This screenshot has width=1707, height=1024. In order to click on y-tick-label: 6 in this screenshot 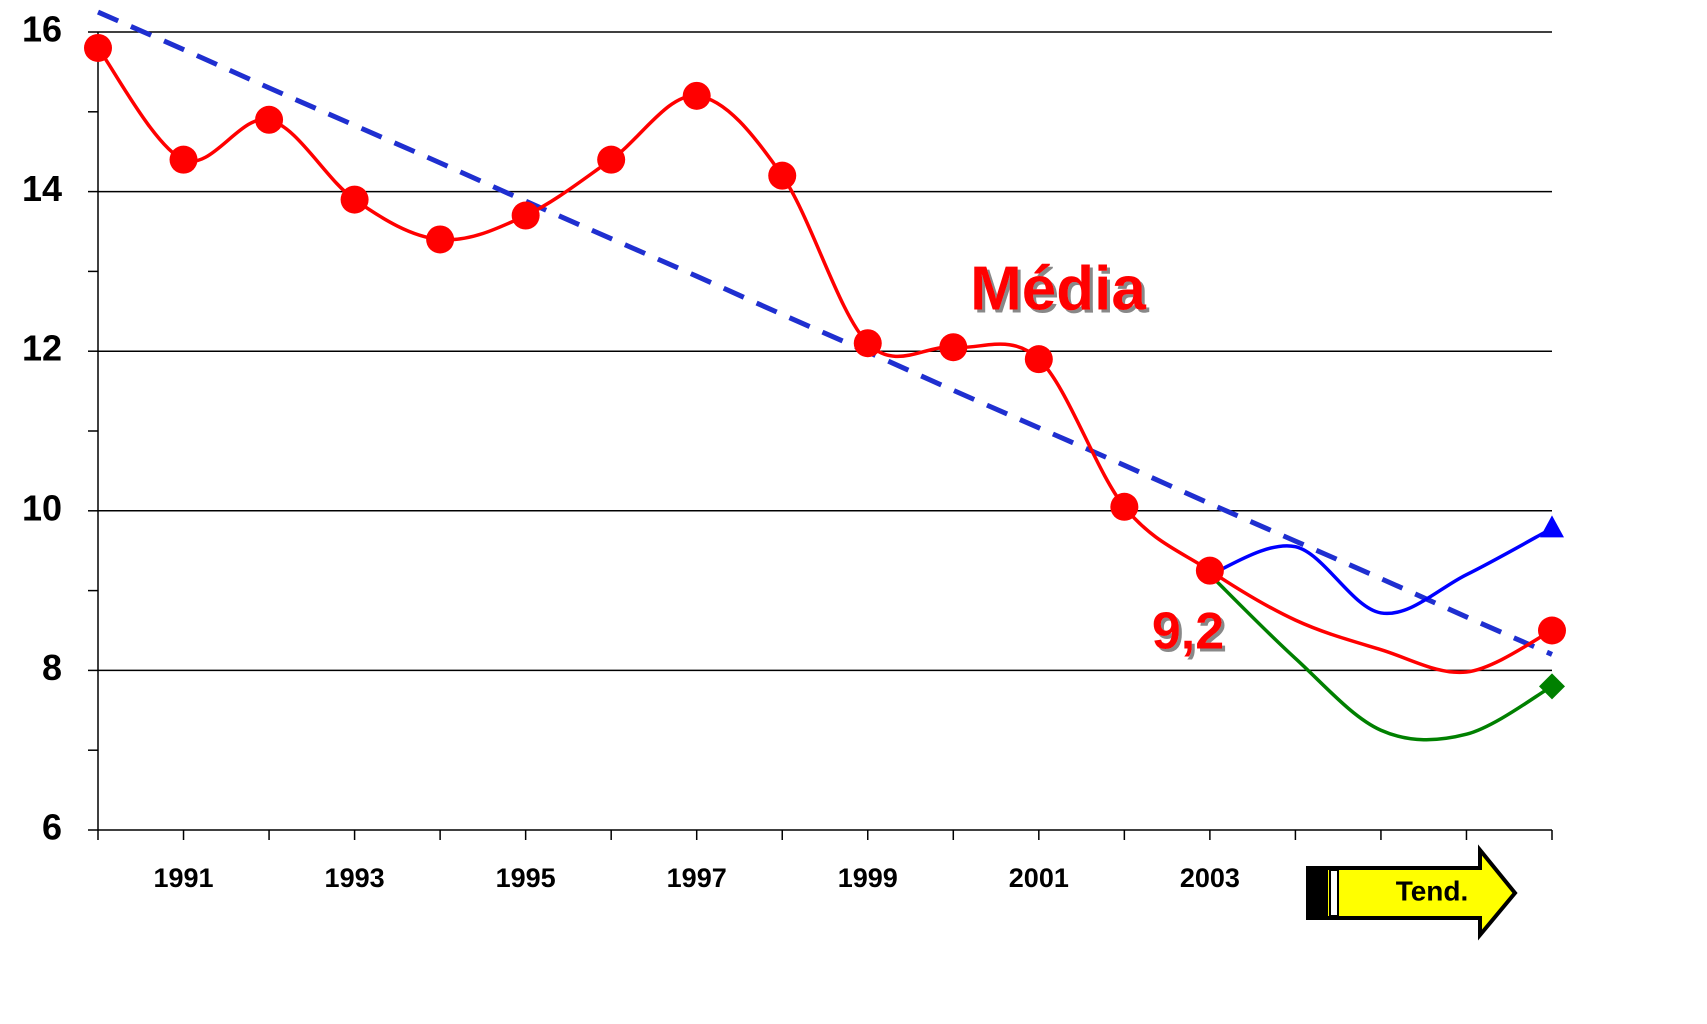, I will do `click(52, 827)`.